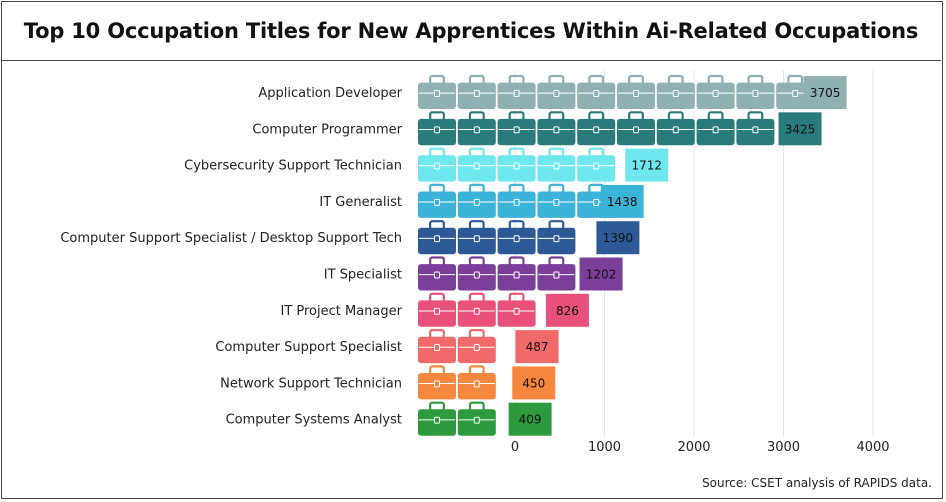 This screenshot has height=502, width=946. I want to click on category-label: Computer Support Specialist, so click(308, 347).